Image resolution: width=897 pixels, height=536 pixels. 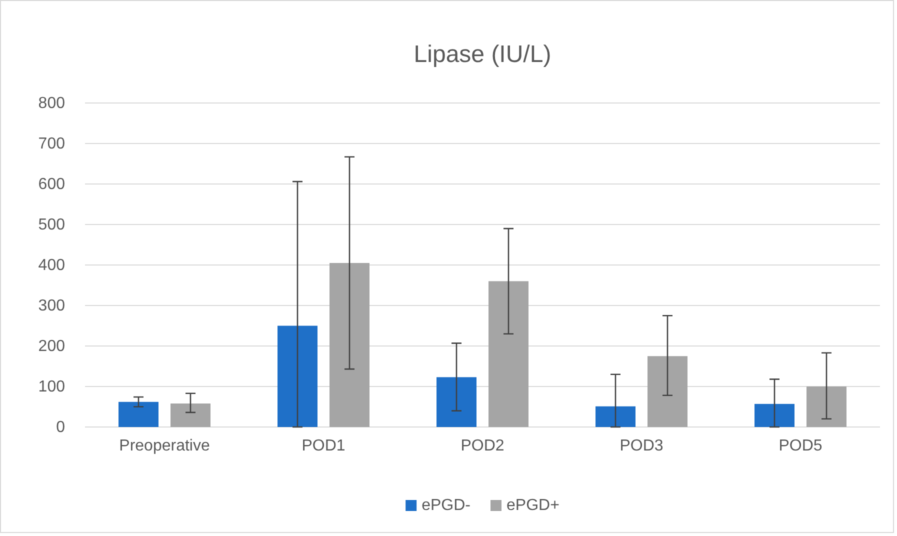 What do you see at coordinates (446, 505) in the screenshot?
I see `legend-label: ePGD-` at bounding box center [446, 505].